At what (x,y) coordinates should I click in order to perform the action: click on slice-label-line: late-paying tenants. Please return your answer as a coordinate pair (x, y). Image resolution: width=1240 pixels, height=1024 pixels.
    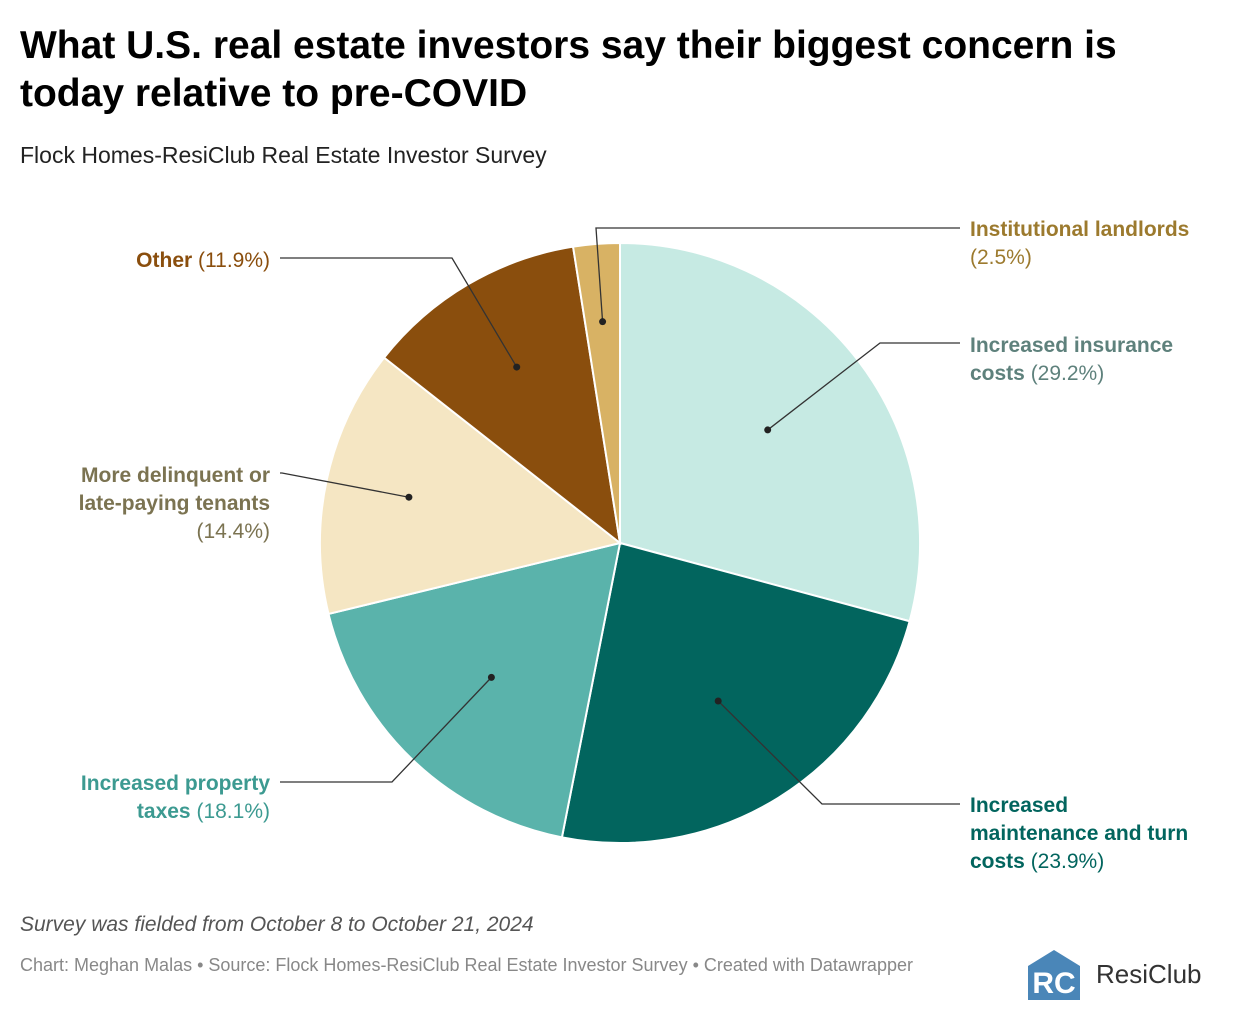
    Looking at the image, I should click on (174, 503).